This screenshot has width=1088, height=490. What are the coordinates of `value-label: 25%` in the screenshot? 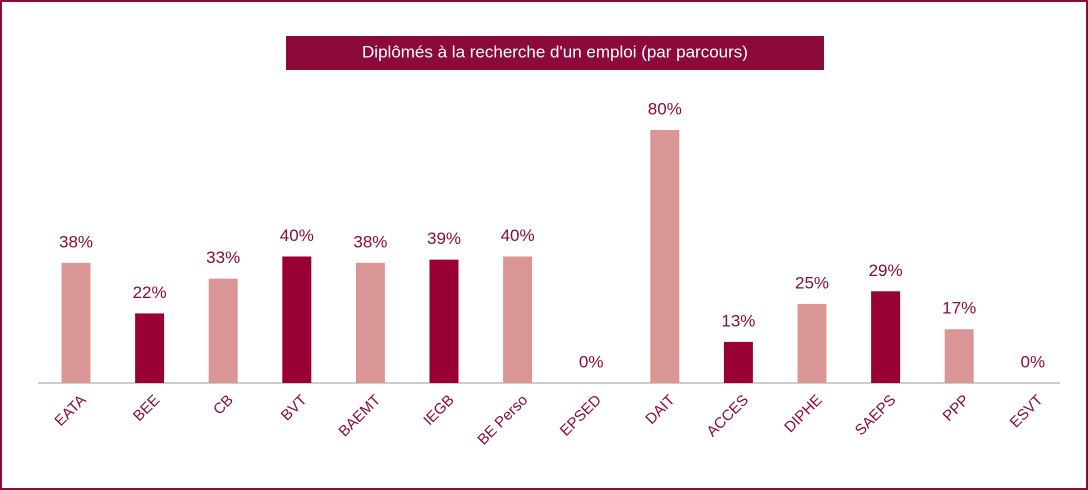 It's located at (812, 282).